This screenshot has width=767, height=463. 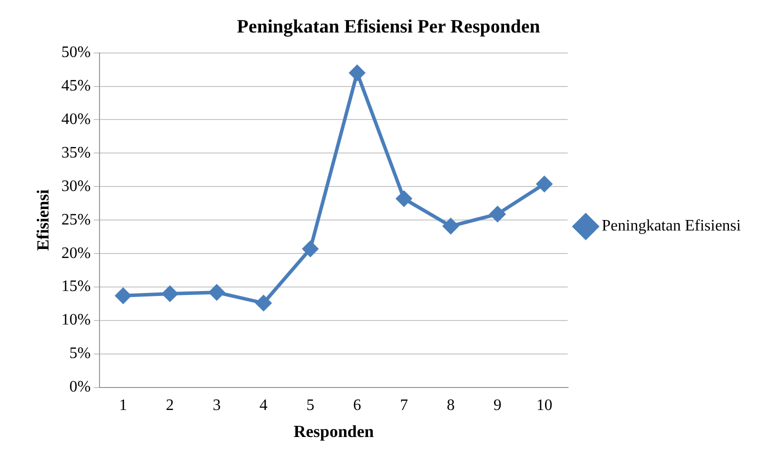 I want to click on x-tick-label: 6, so click(x=357, y=405).